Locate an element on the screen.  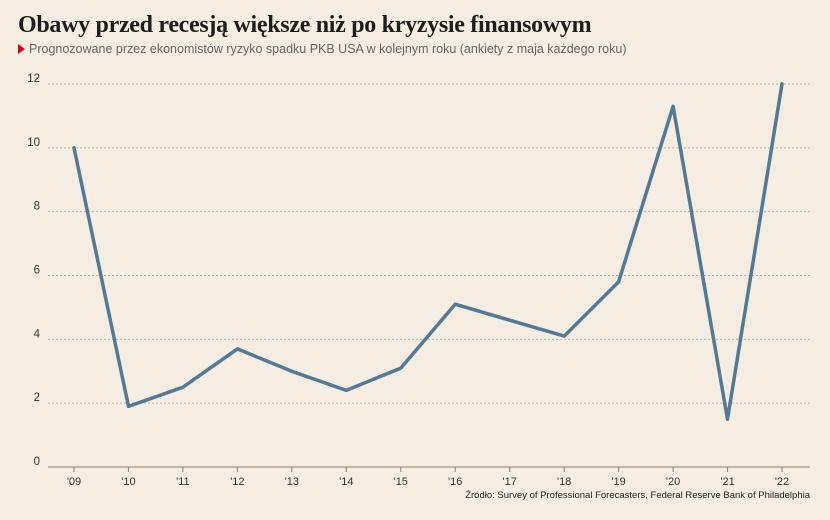
x-tick-label-13: '22 is located at coordinates (782, 482).